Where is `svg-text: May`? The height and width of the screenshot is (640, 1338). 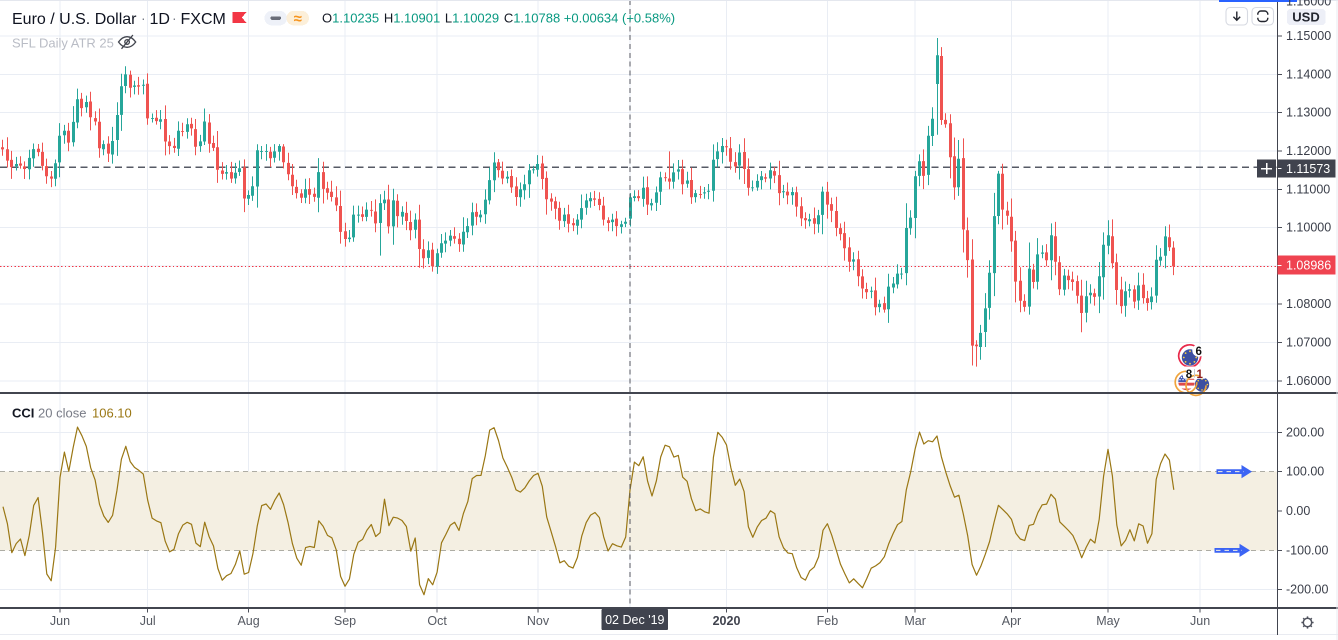 svg-text: May is located at coordinates (1108, 621).